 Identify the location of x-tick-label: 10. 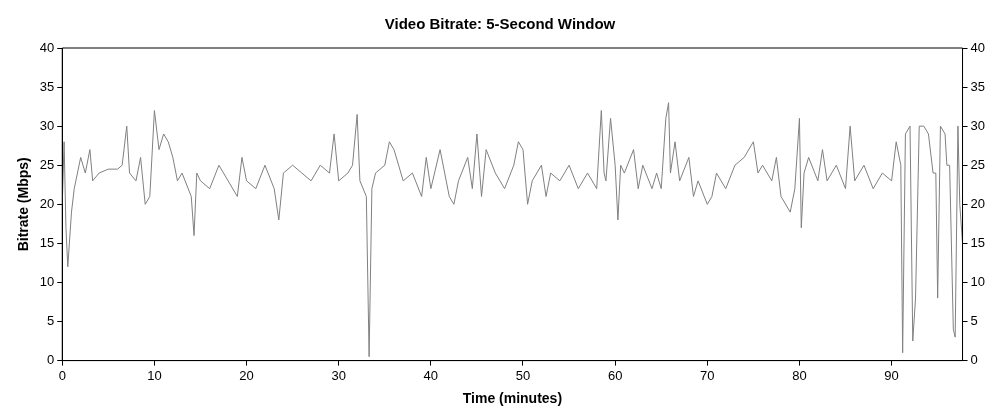
(154, 375).